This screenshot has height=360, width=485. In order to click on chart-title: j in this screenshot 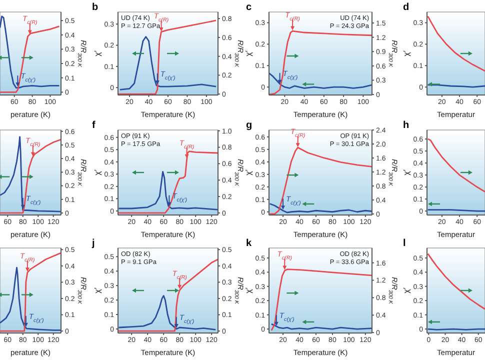, I will do `click(93, 243)`.